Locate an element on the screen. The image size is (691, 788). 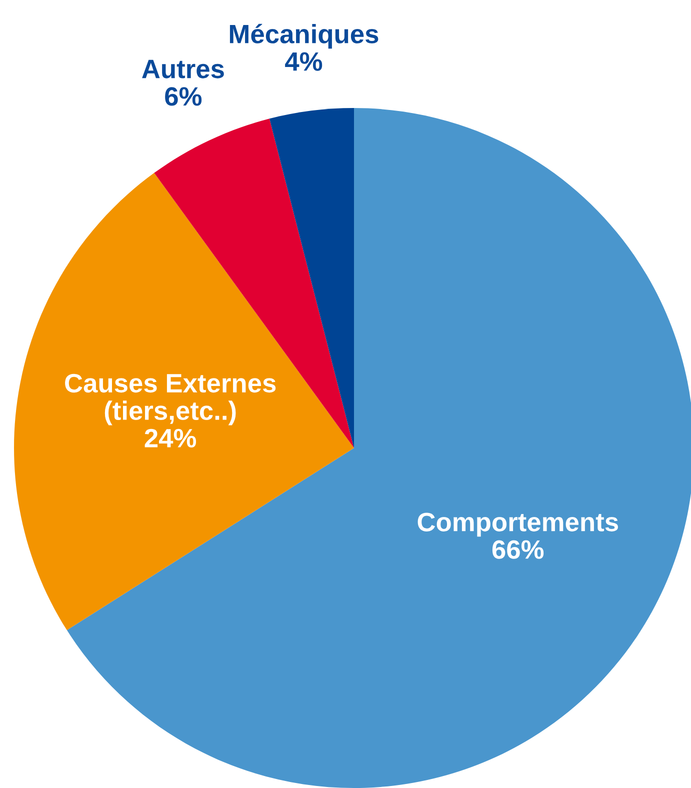
data-label: 24% is located at coordinates (170, 438).